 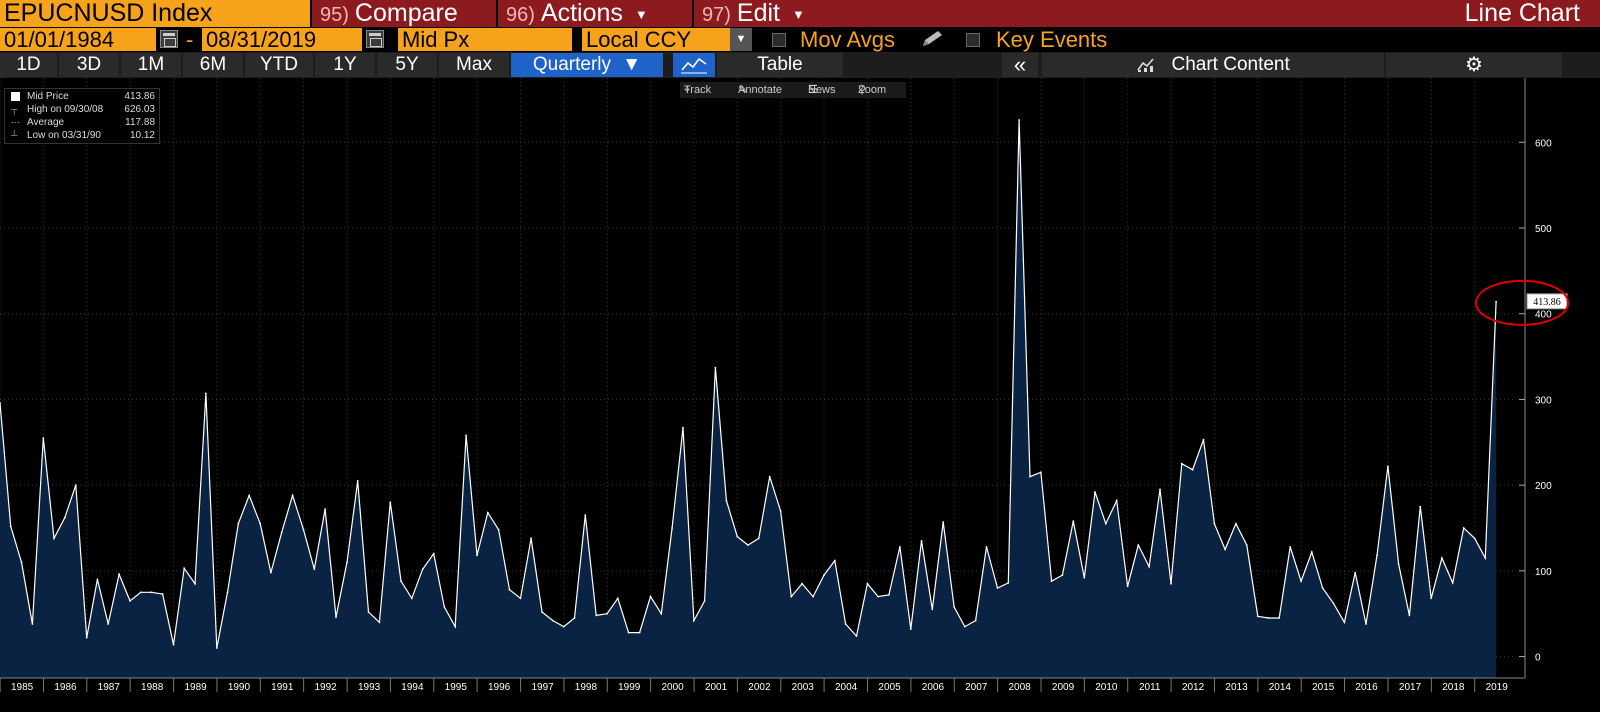 What do you see at coordinates (474, 65) in the screenshot?
I see `period-max-button: Max` at bounding box center [474, 65].